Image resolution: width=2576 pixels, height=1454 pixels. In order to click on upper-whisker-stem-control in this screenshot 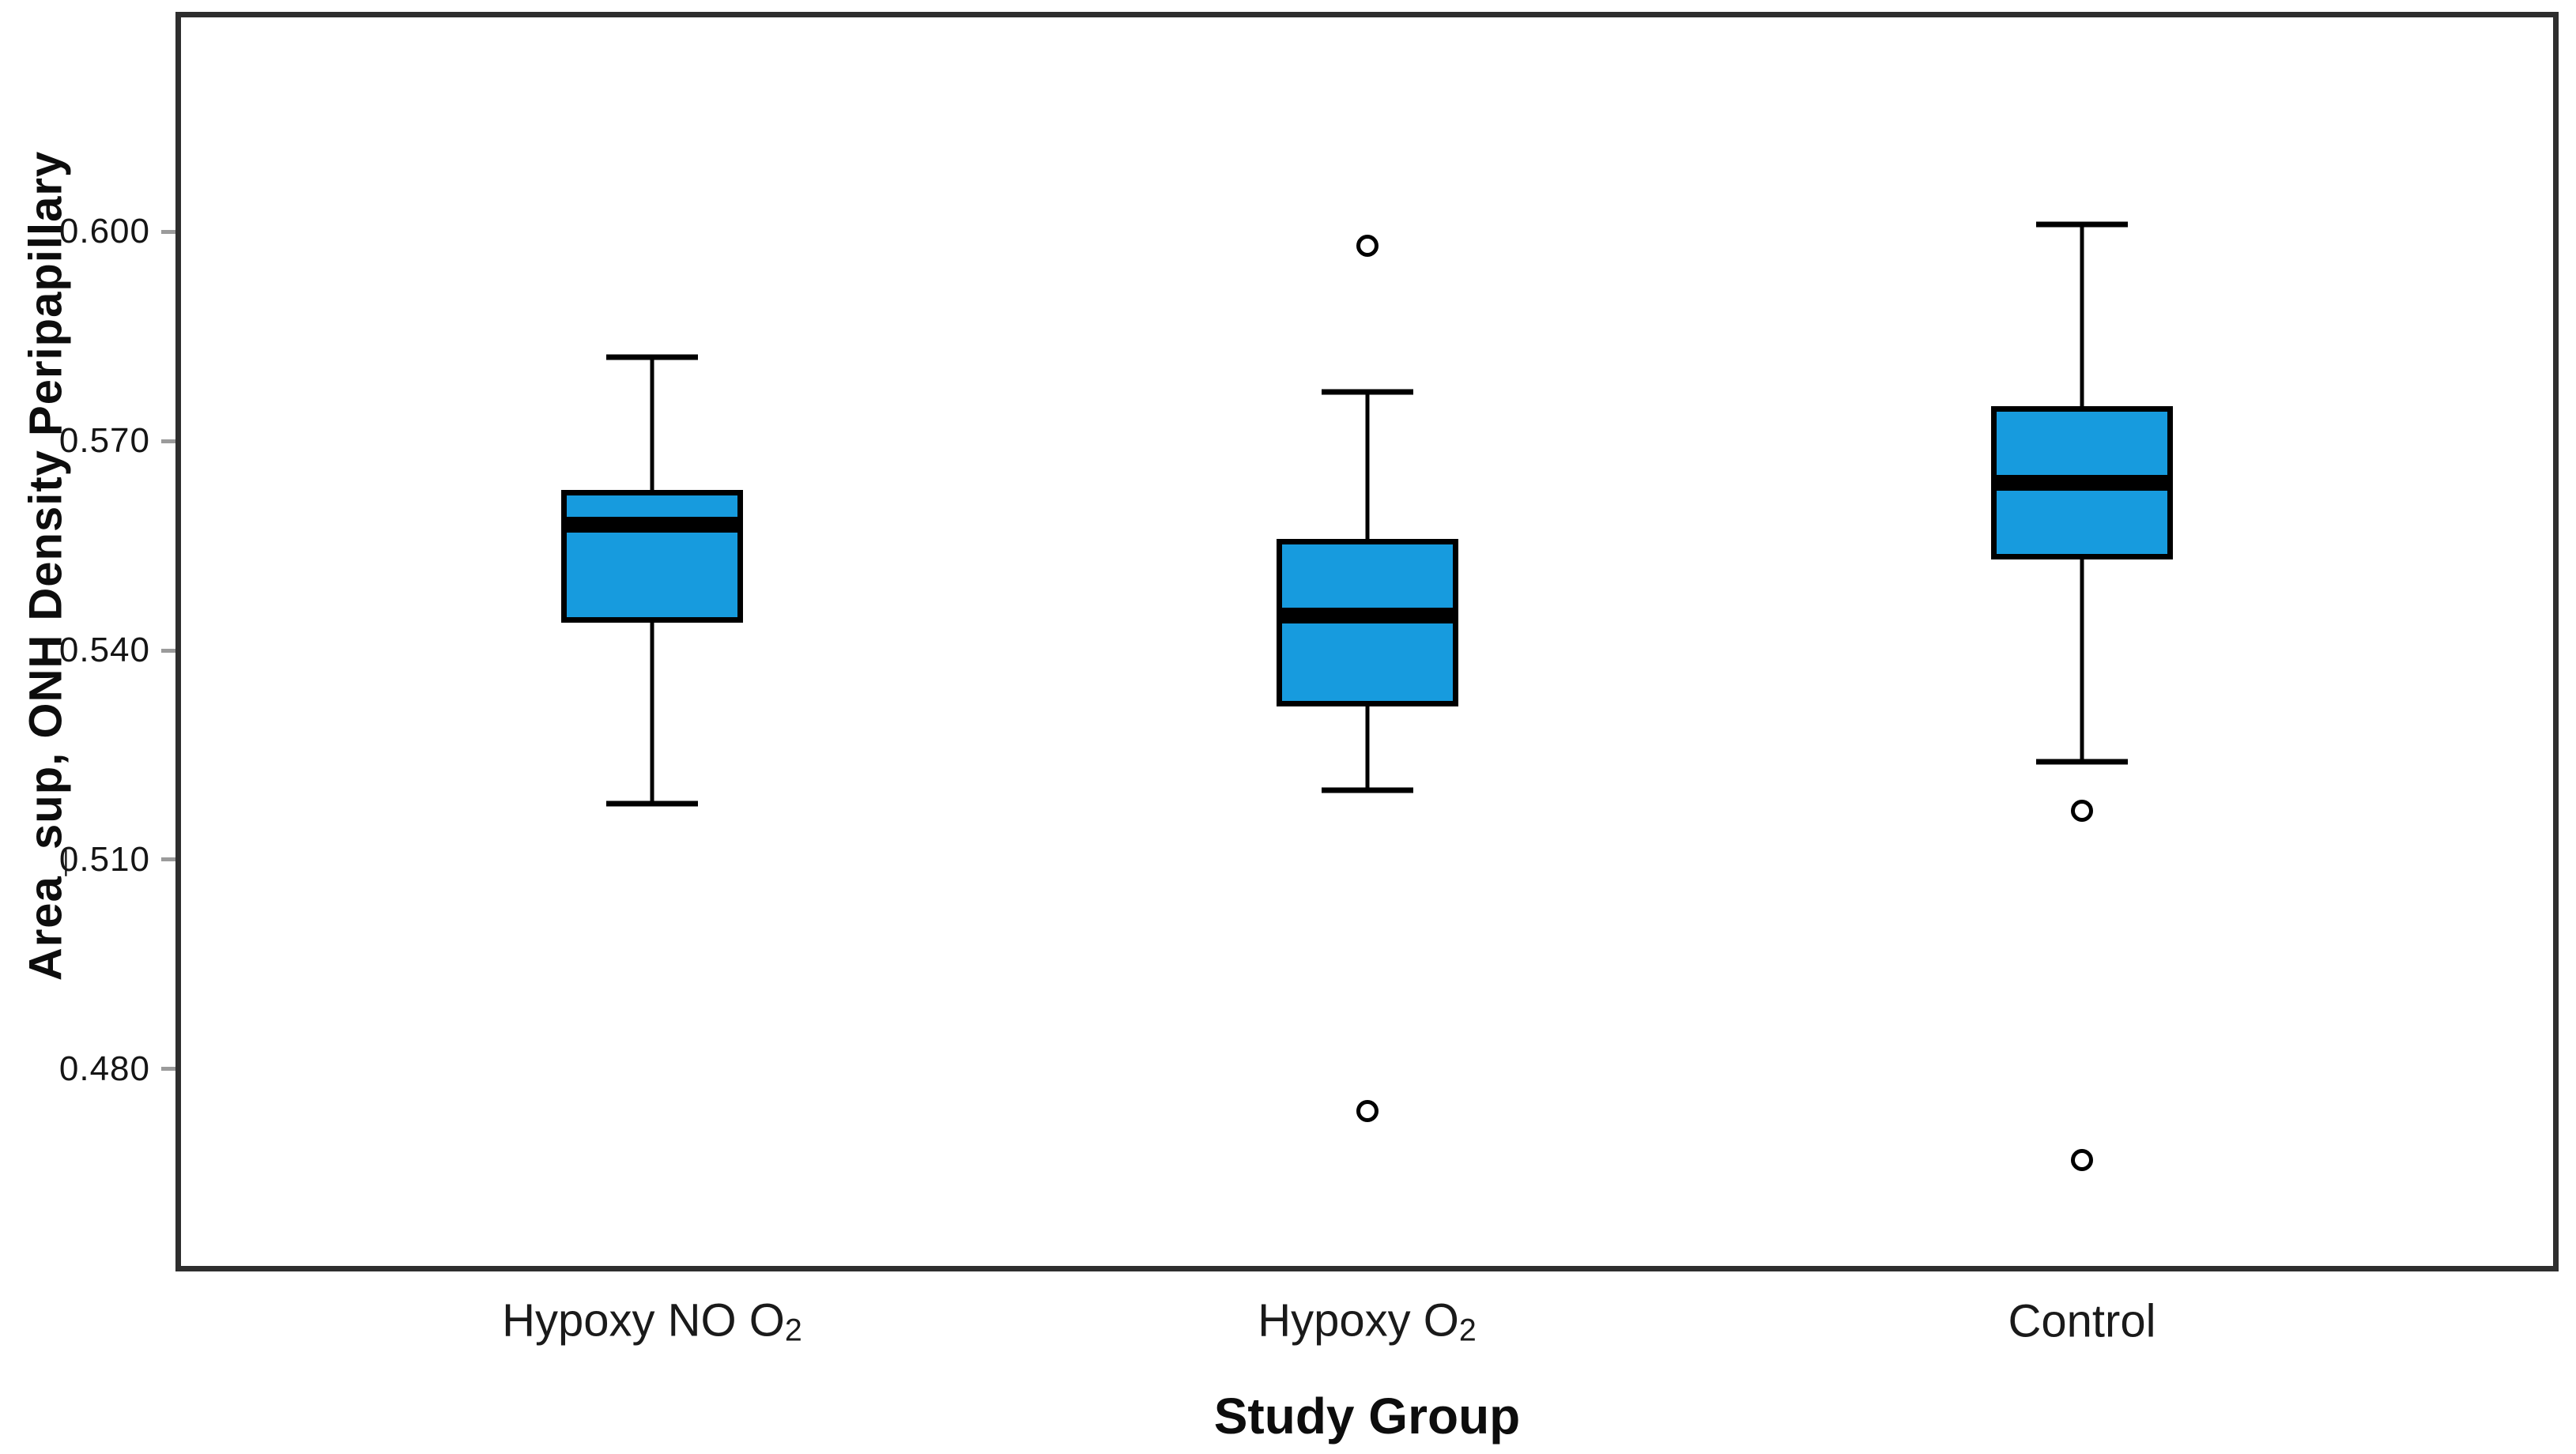, I will do `click(2082, 315)`.